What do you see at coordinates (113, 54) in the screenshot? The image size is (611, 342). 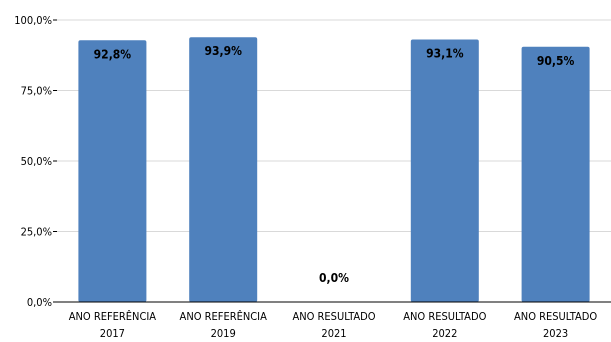 I see `data-label: 92,8%` at bounding box center [113, 54].